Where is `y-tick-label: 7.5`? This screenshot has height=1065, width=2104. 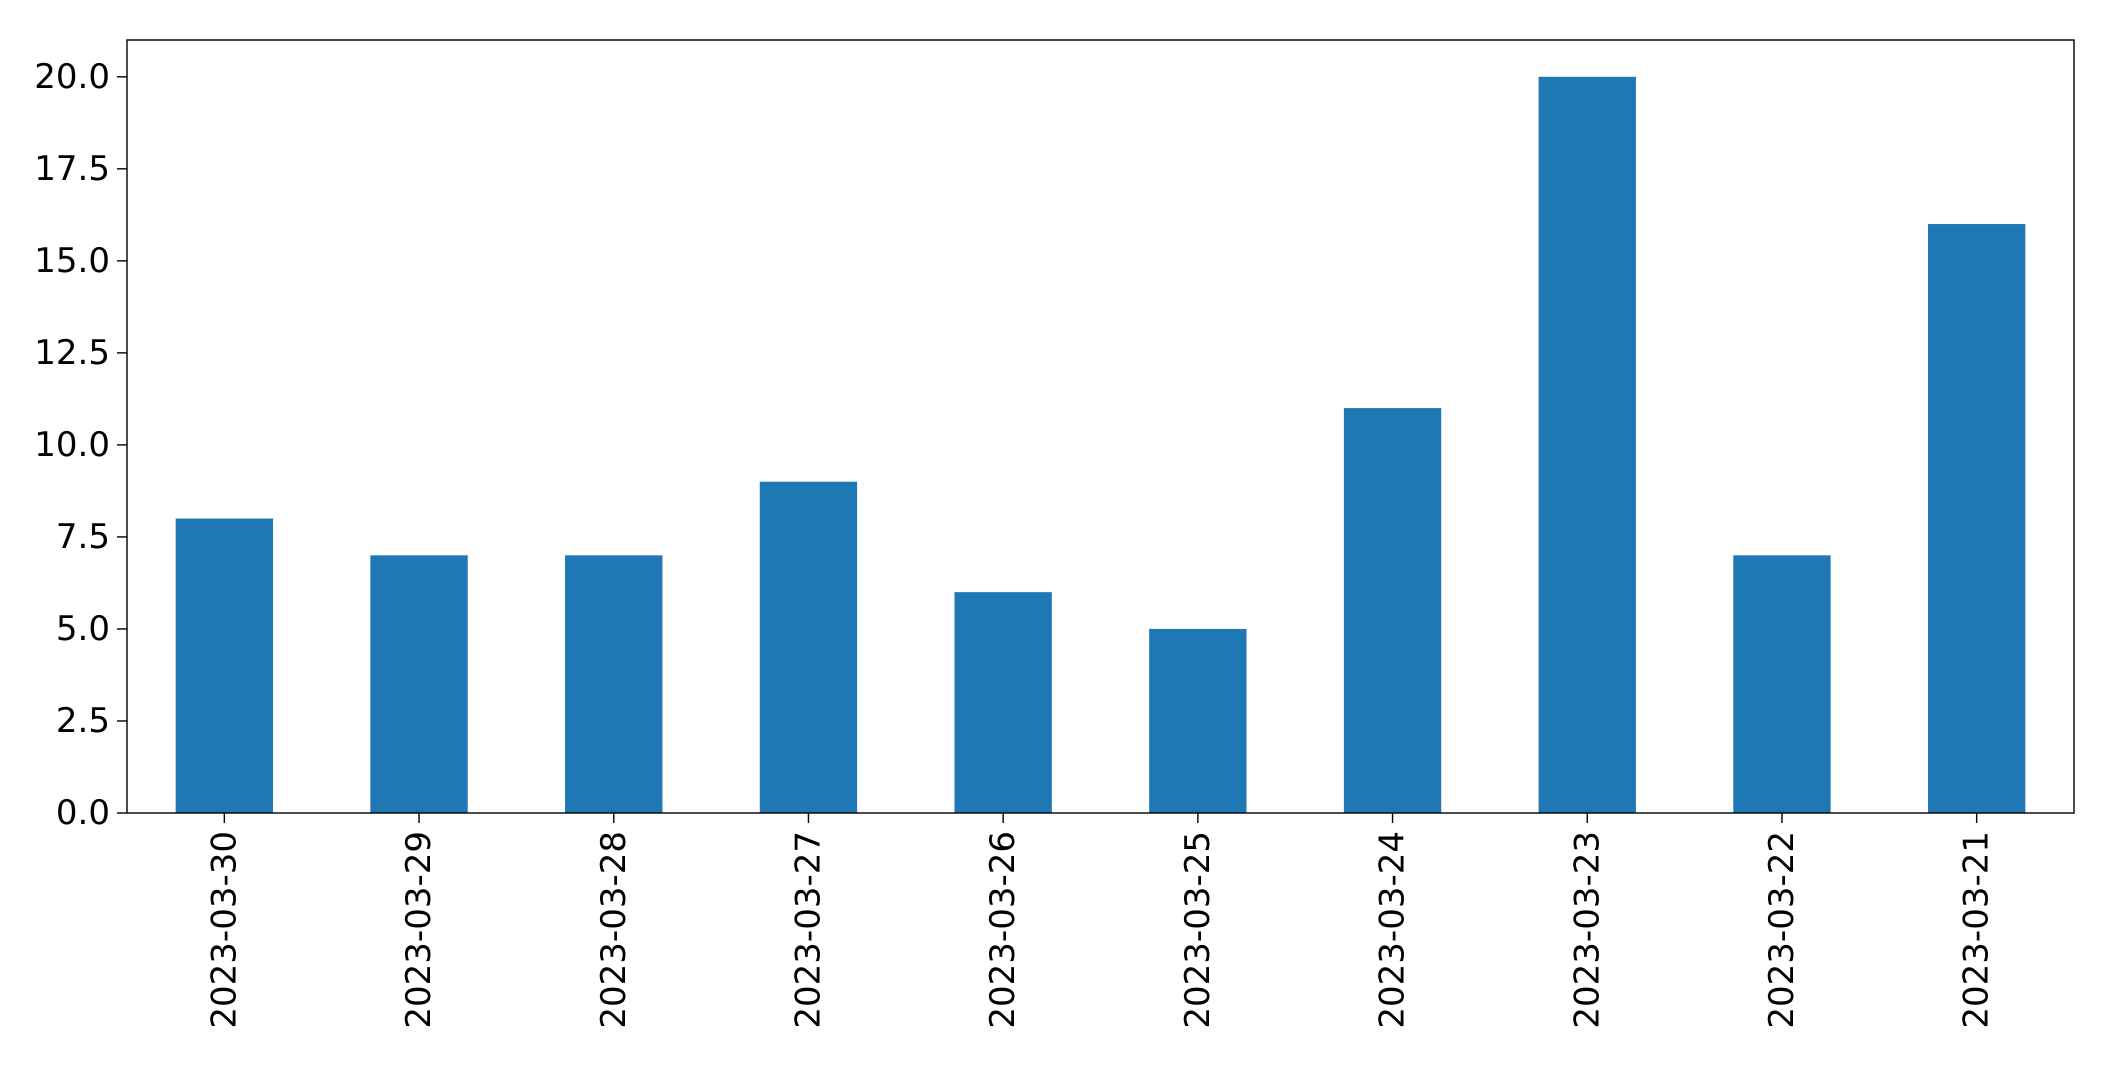 y-tick-label: 7.5 is located at coordinates (83, 537).